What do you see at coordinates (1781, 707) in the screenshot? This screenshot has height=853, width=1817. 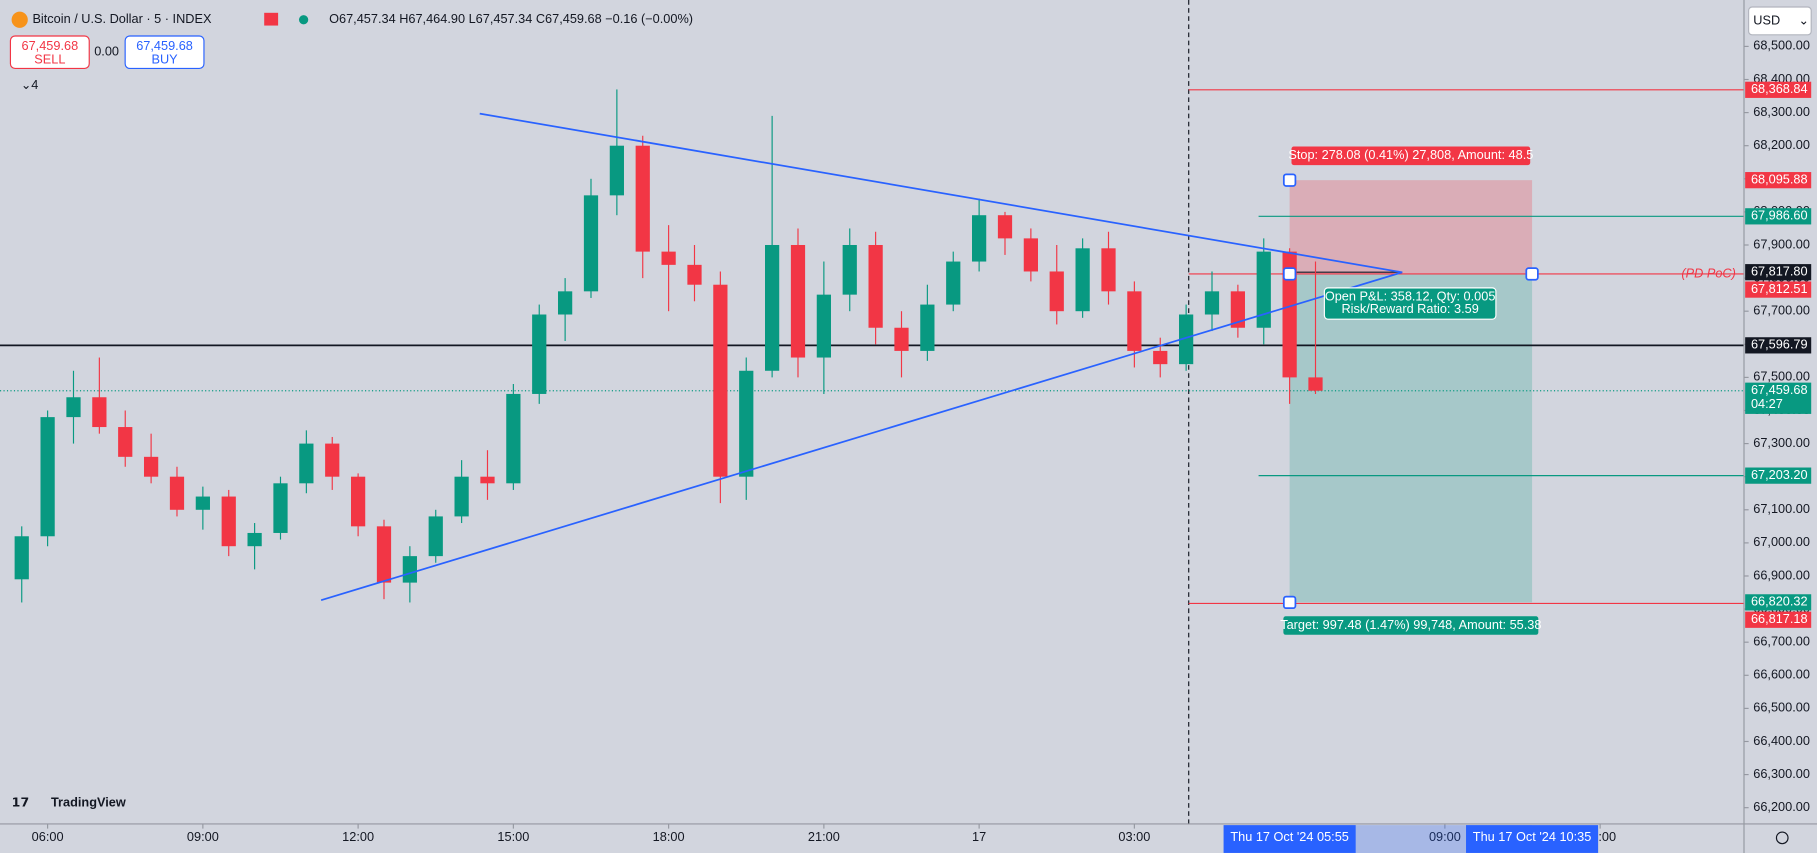 I see `y-tick-label: 66,500.00` at bounding box center [1781, 707].